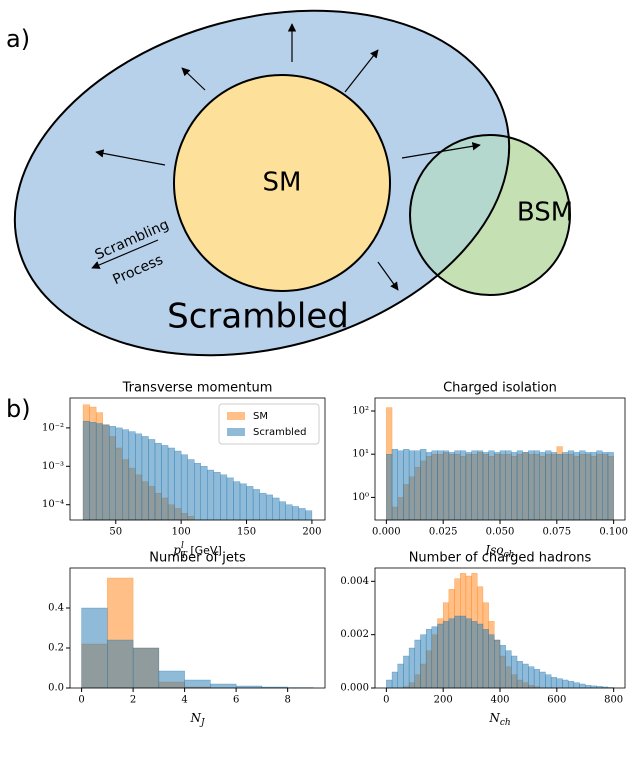 The height and width of the screenshot is (758, 634). Describe the element at coordinates (279, 432) in the screenshot. I see `legend-label: Scrambled` at that location.